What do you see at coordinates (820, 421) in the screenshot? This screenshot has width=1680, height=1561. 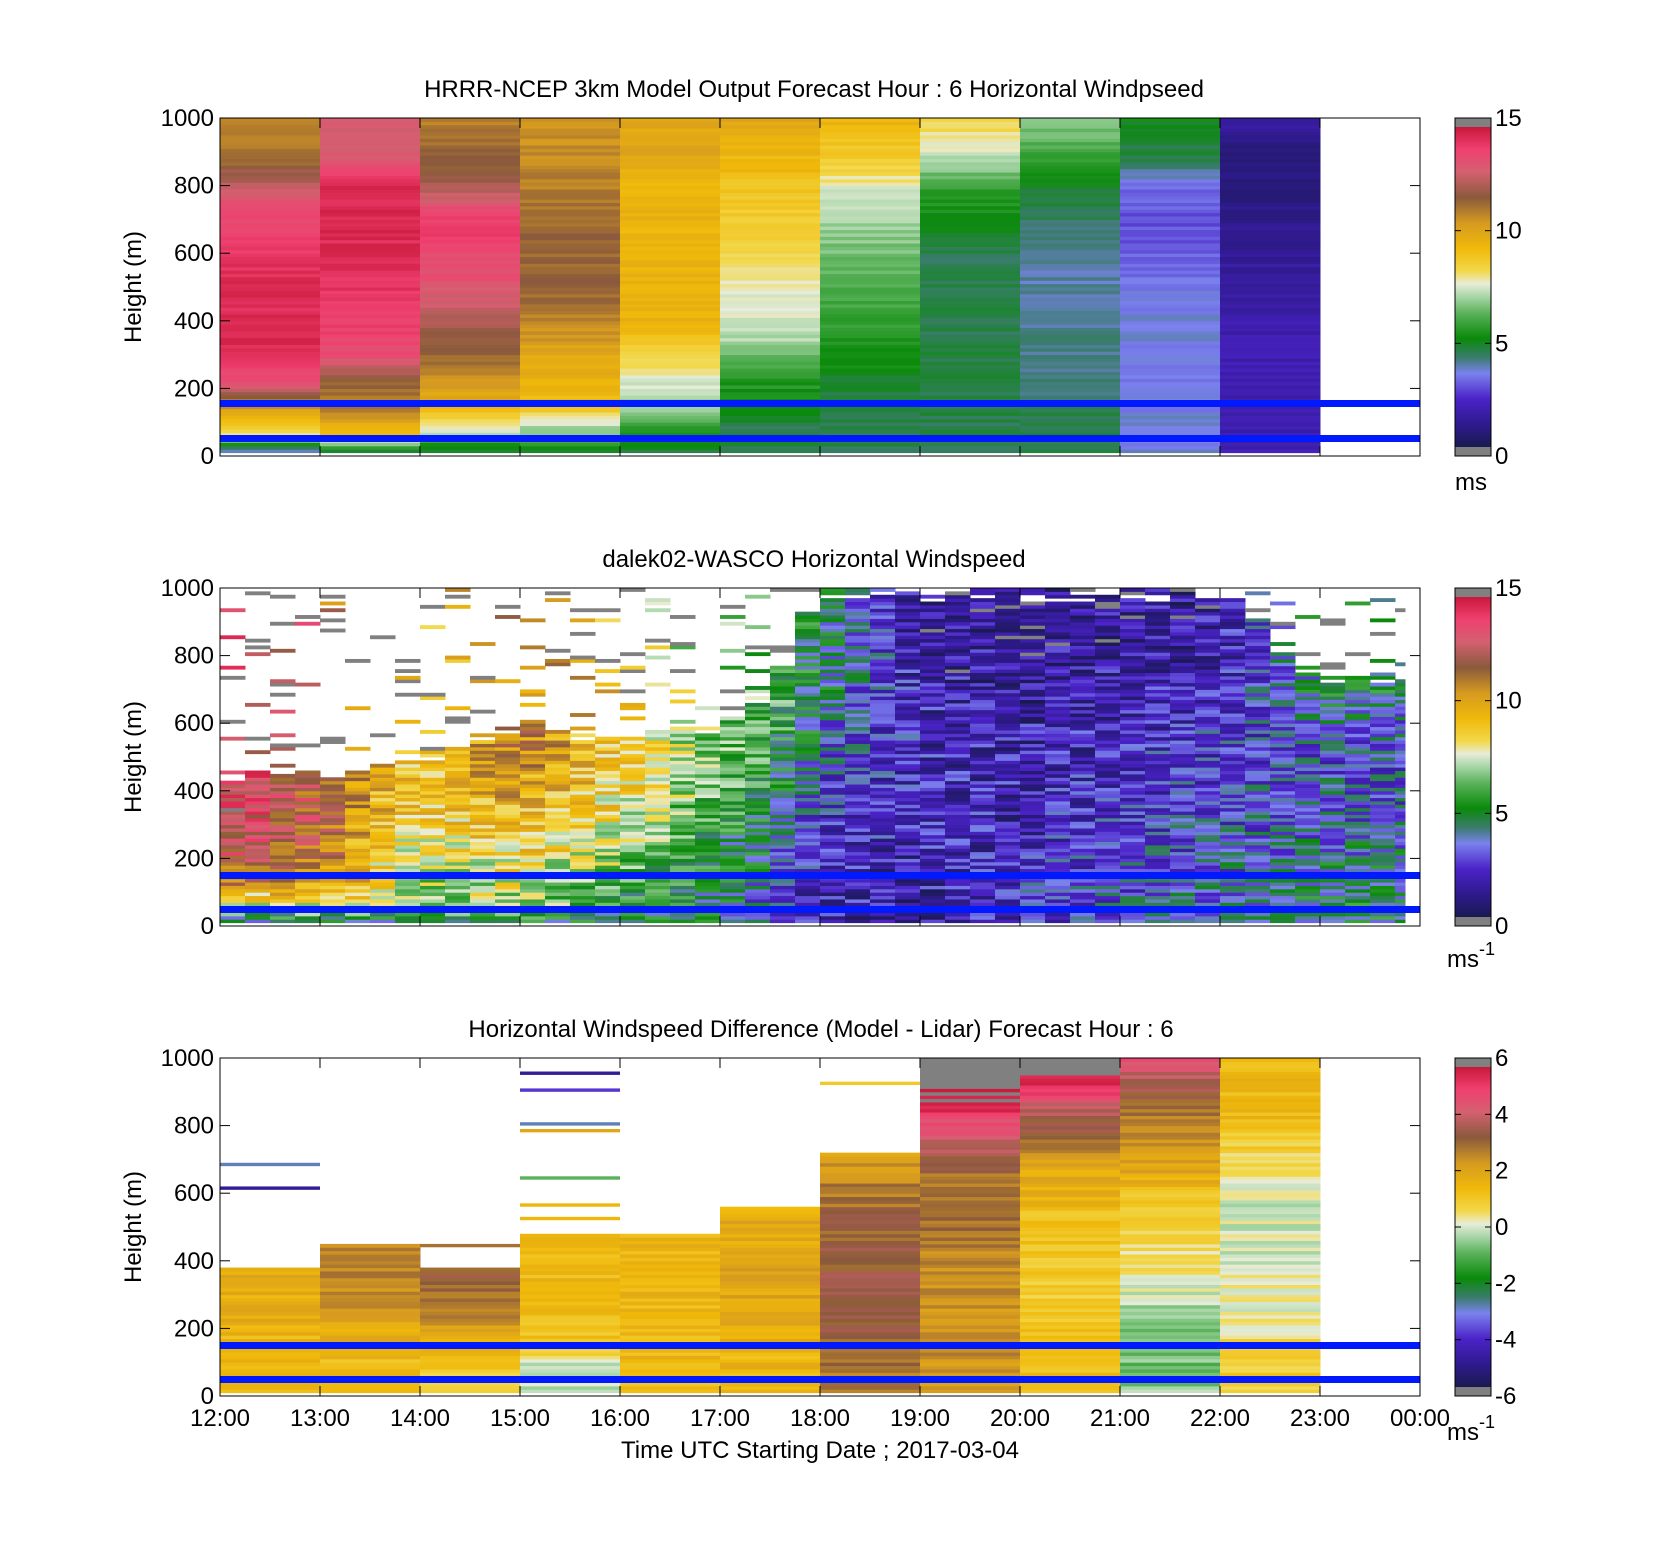 I see `panel1-reference-lines` at bounding box center [820, 421].